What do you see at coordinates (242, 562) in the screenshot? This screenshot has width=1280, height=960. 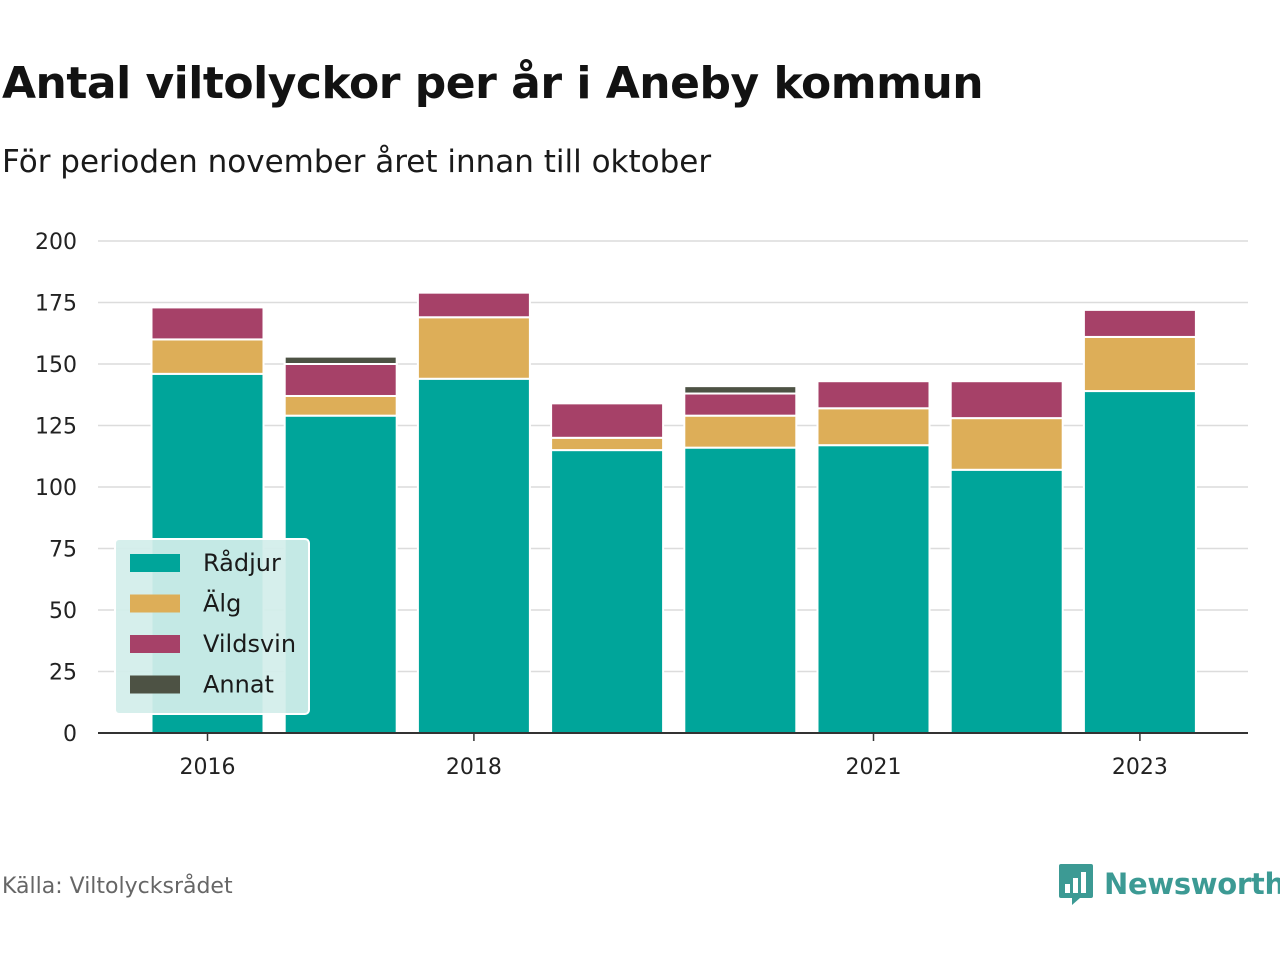 I see `legend-label: Rådjur` at bounding box center [242, 562].